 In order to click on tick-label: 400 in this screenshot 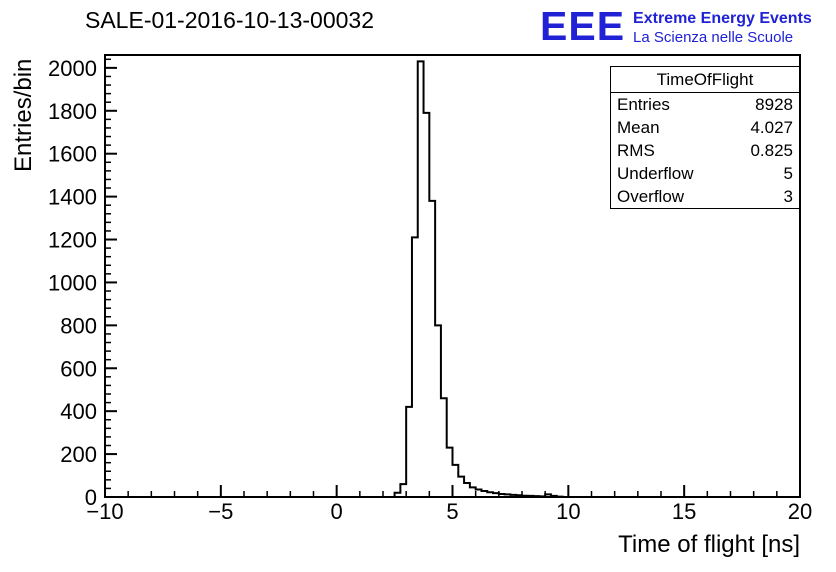, I will do `click(78, 411)`.